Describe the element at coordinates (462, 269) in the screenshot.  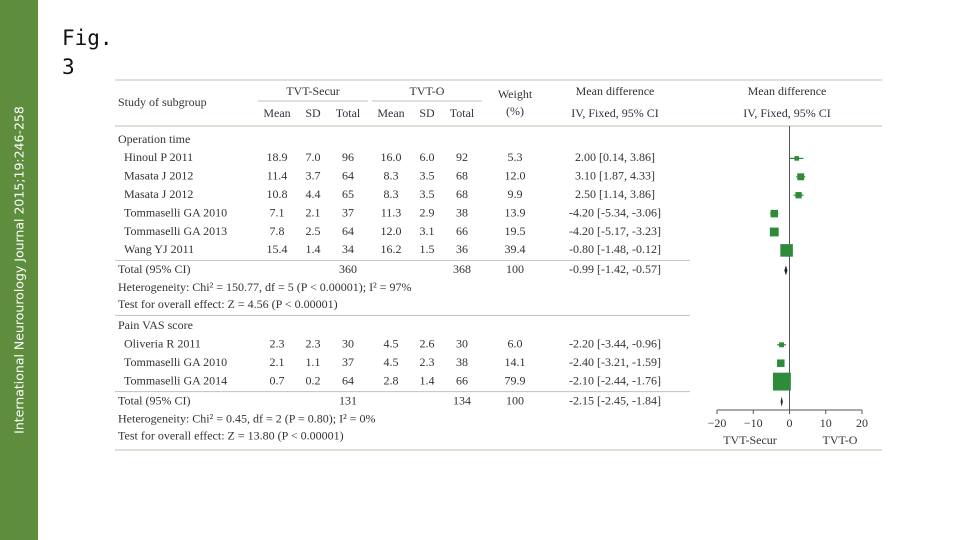
I see `cell: 368` at that location.